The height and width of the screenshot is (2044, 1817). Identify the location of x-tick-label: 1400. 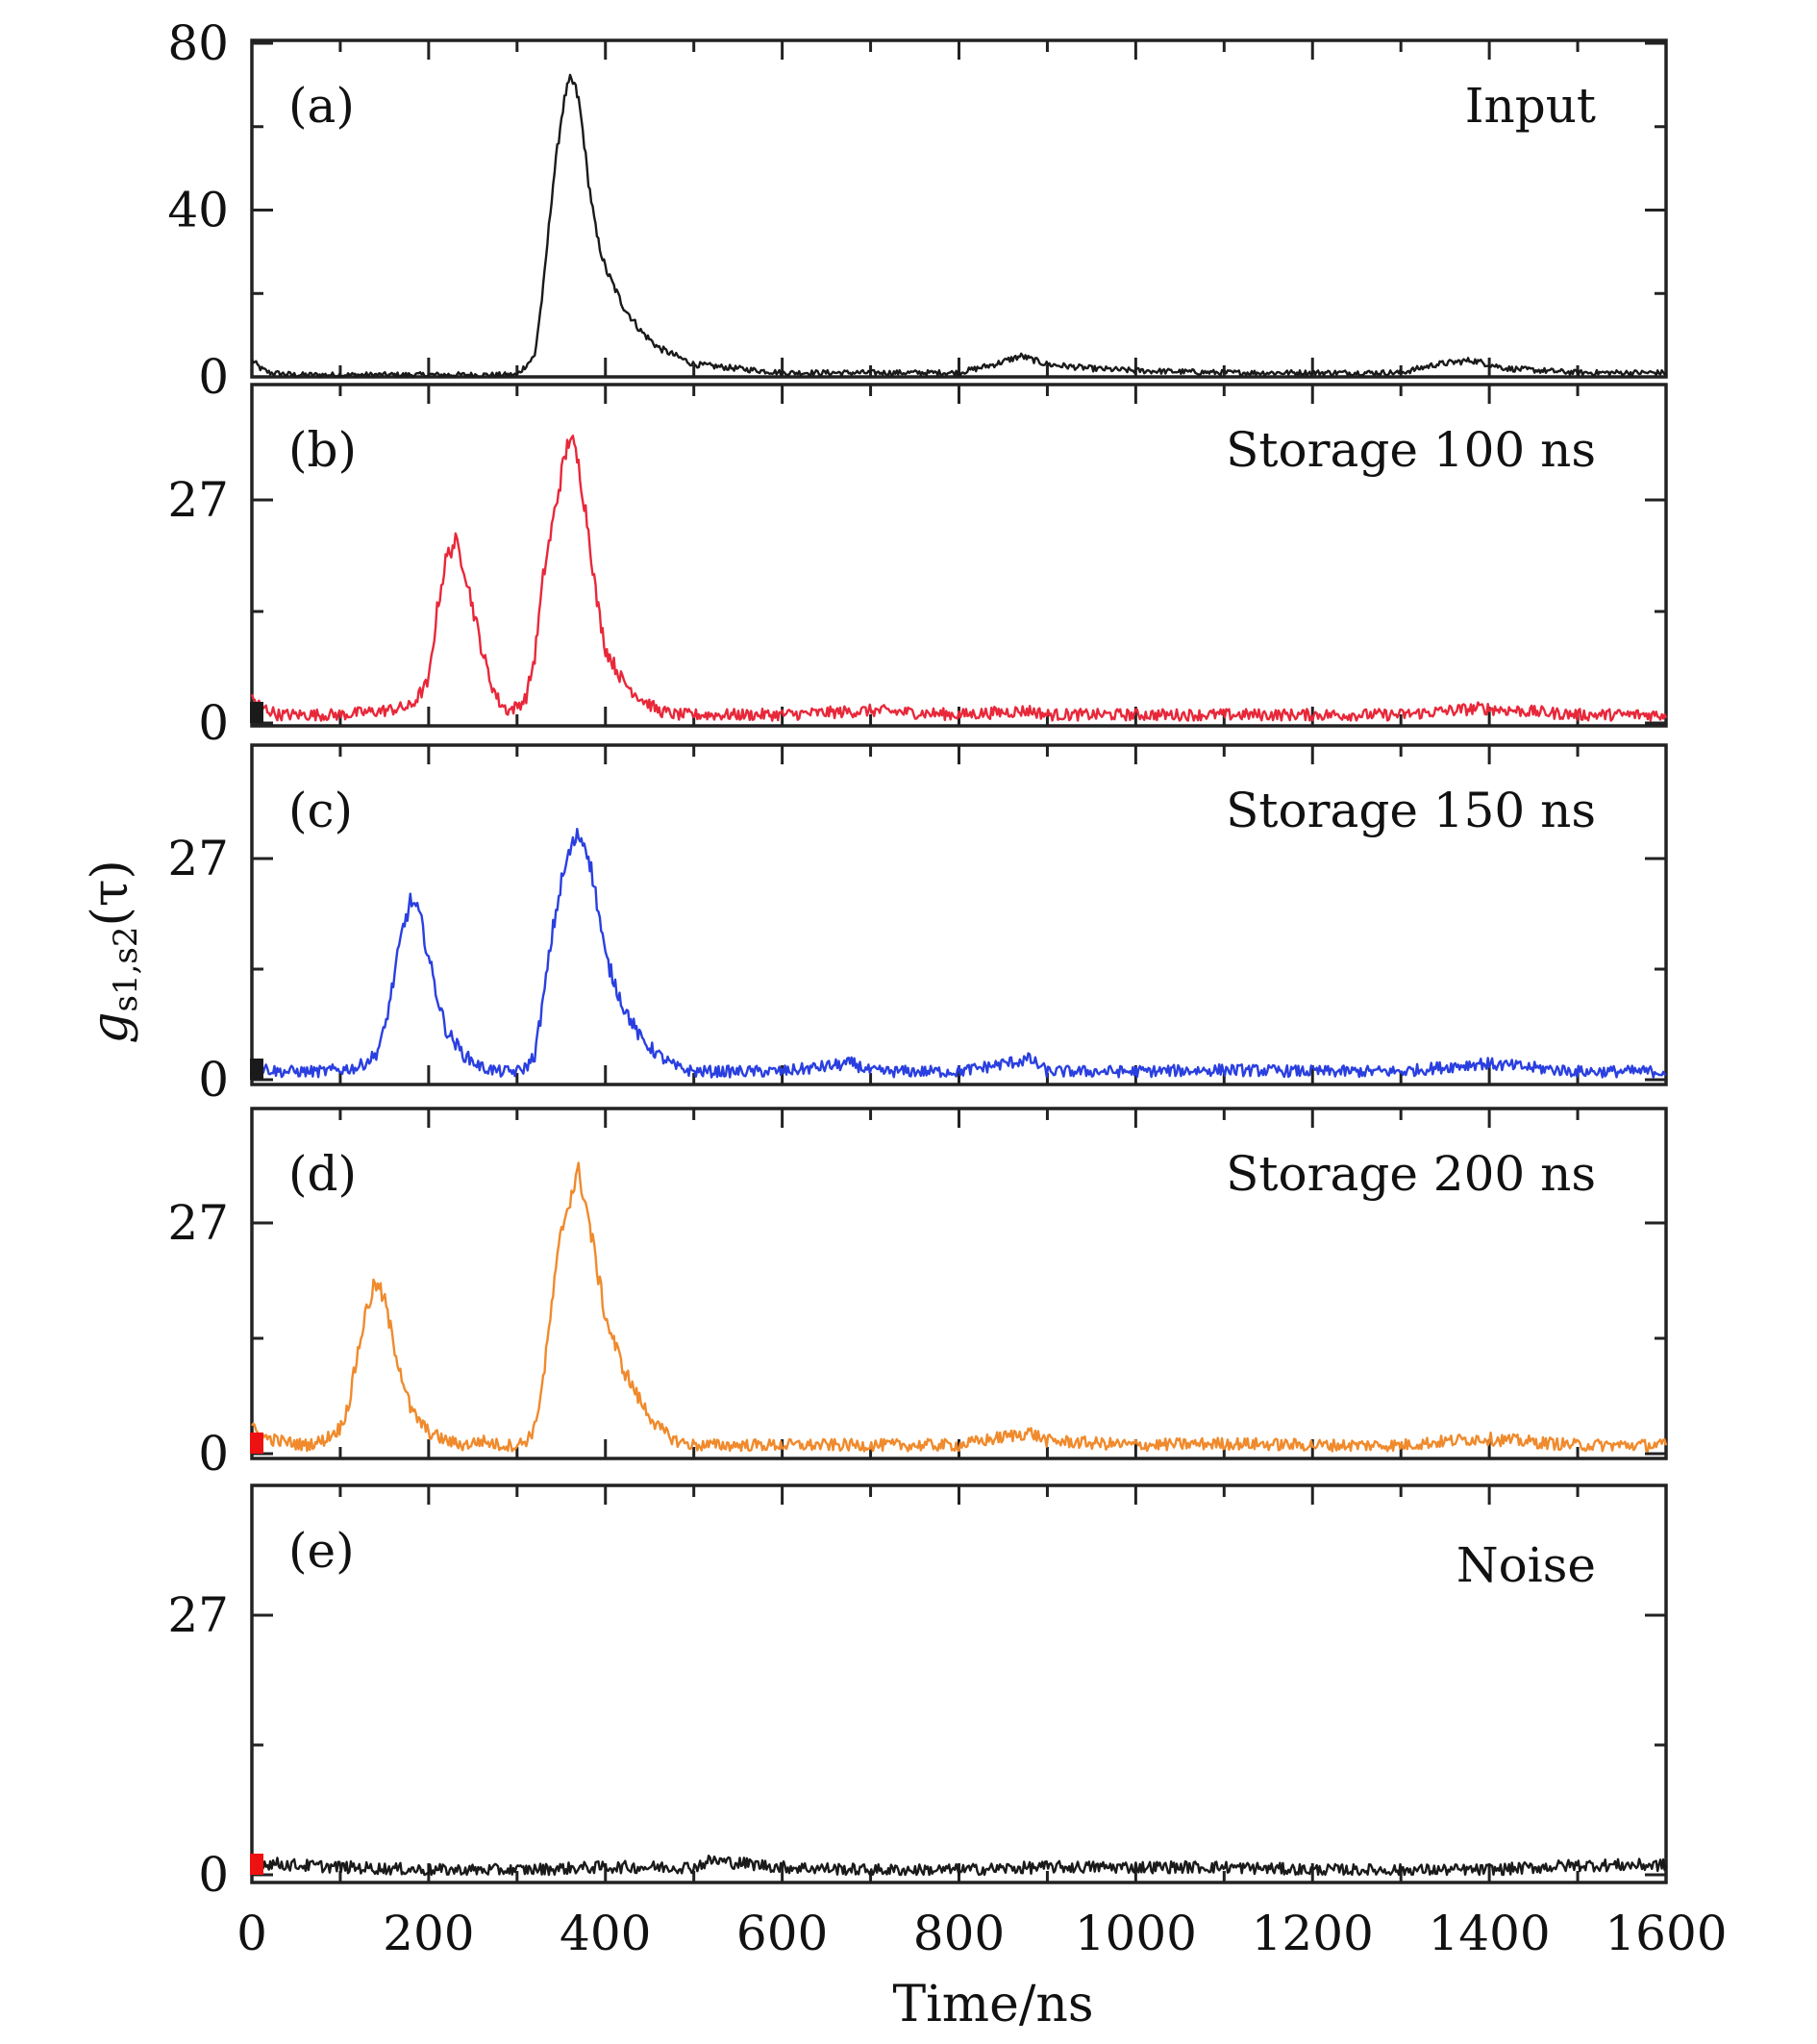
(1490, 1933).